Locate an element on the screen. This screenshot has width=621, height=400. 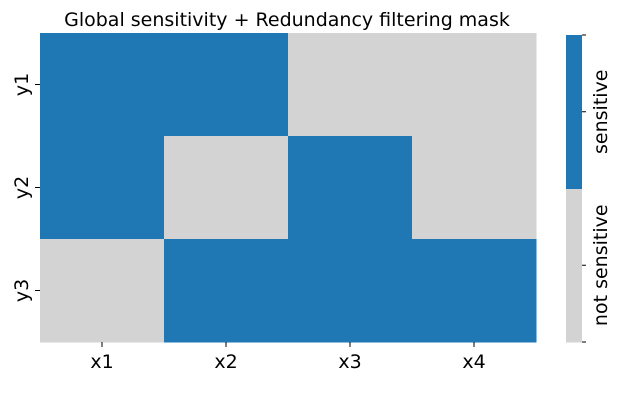
colorbar-label-sensitive: sensitive is located at coordinates (601, 112).